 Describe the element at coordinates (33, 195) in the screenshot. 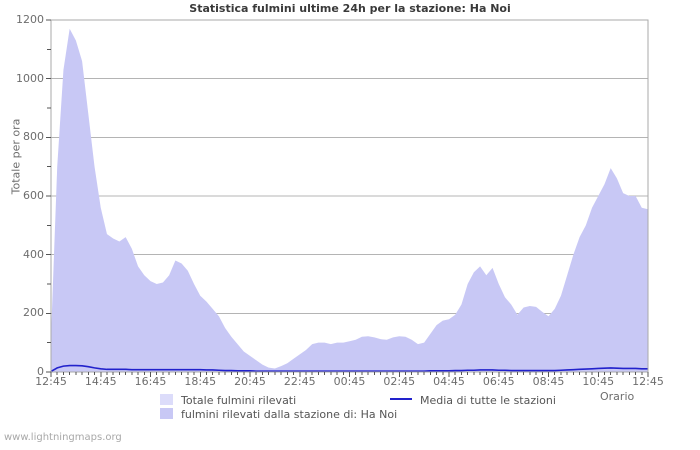

I see `y-tick-label: 600` at that location.